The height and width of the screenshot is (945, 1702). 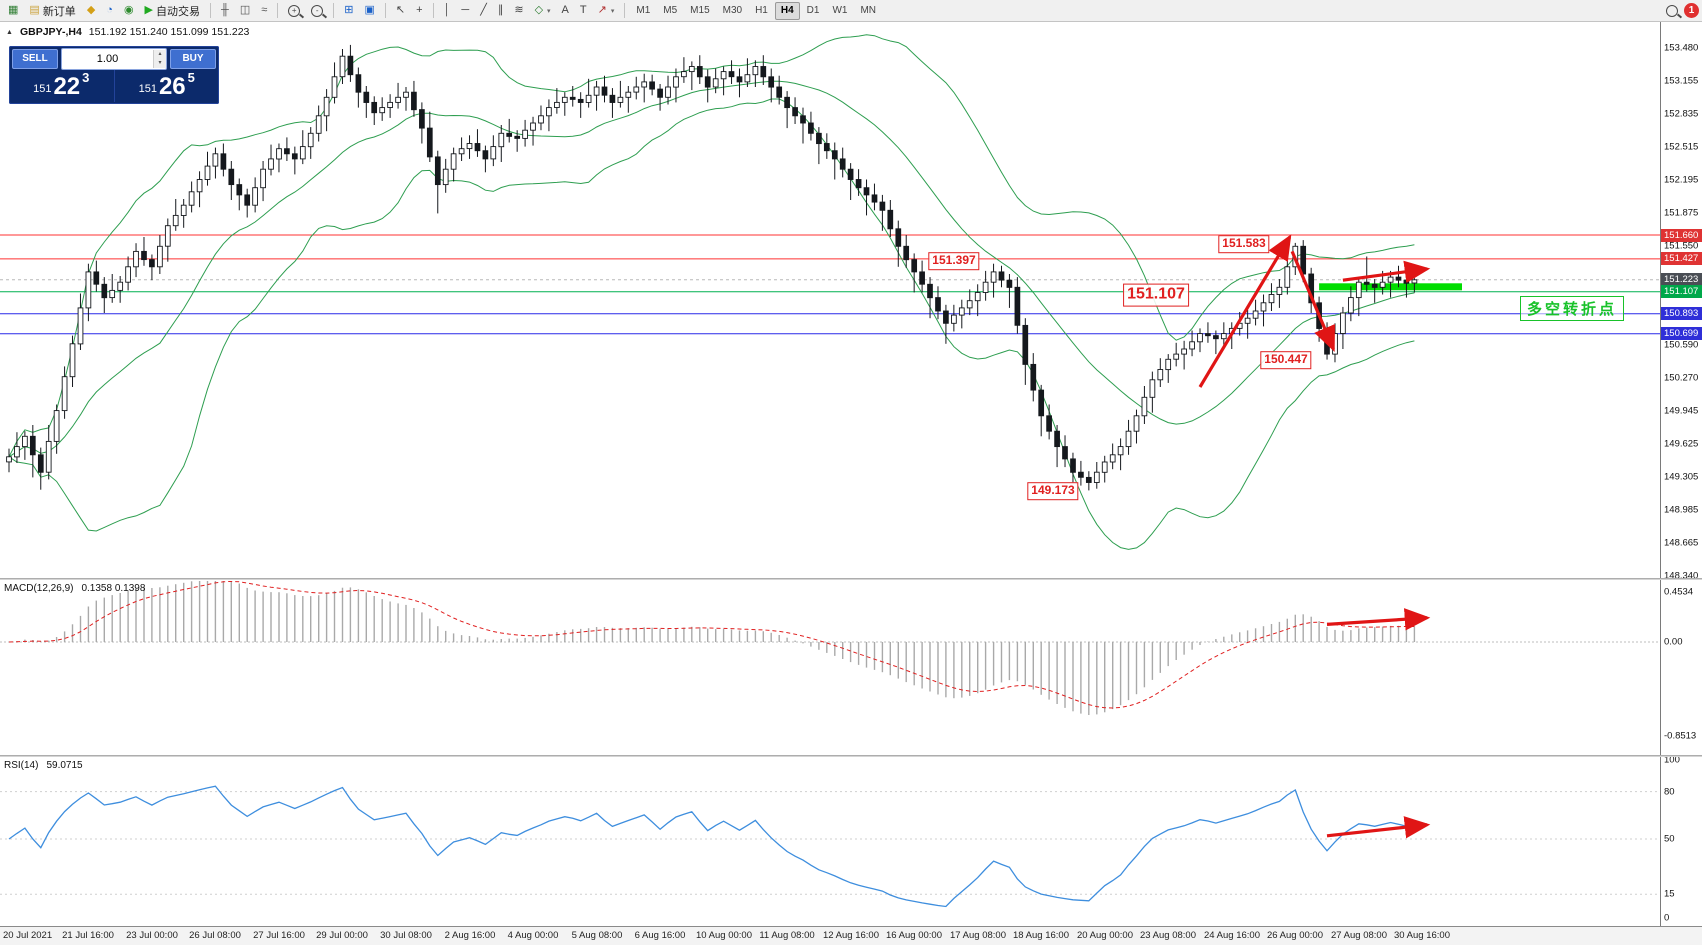 What do you see at coordinates (549, 11) in the screenshot?
I see `chevron-down-icon: ▾` at bounding box center [549, 11].